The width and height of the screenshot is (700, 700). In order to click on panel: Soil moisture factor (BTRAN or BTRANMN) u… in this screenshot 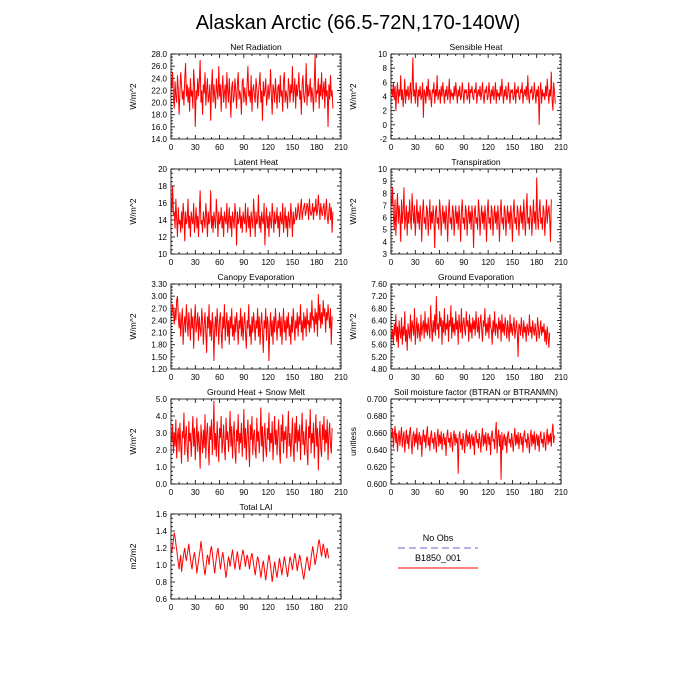, I will do `click(458, 442)`.